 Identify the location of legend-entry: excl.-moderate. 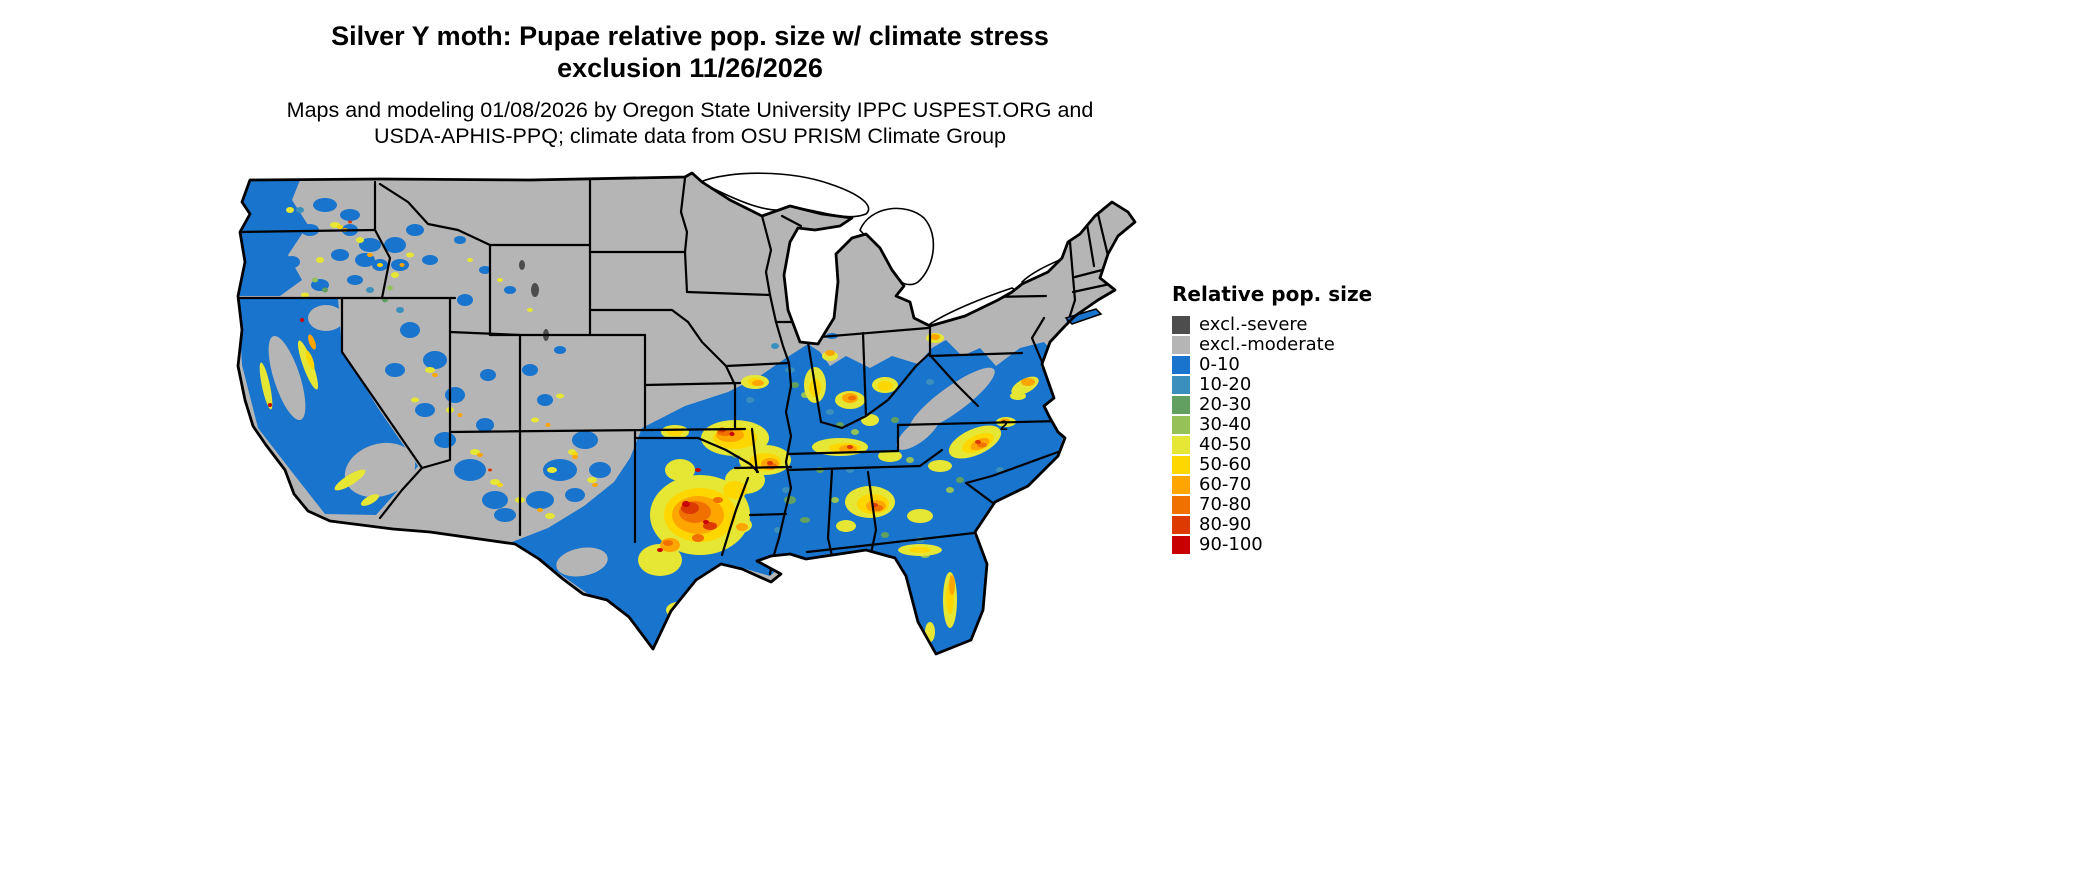
(1272, 345).